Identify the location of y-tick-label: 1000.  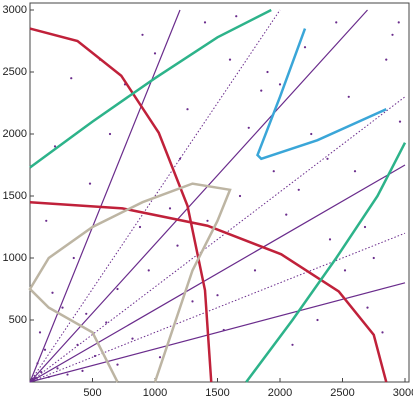
(15, 258).